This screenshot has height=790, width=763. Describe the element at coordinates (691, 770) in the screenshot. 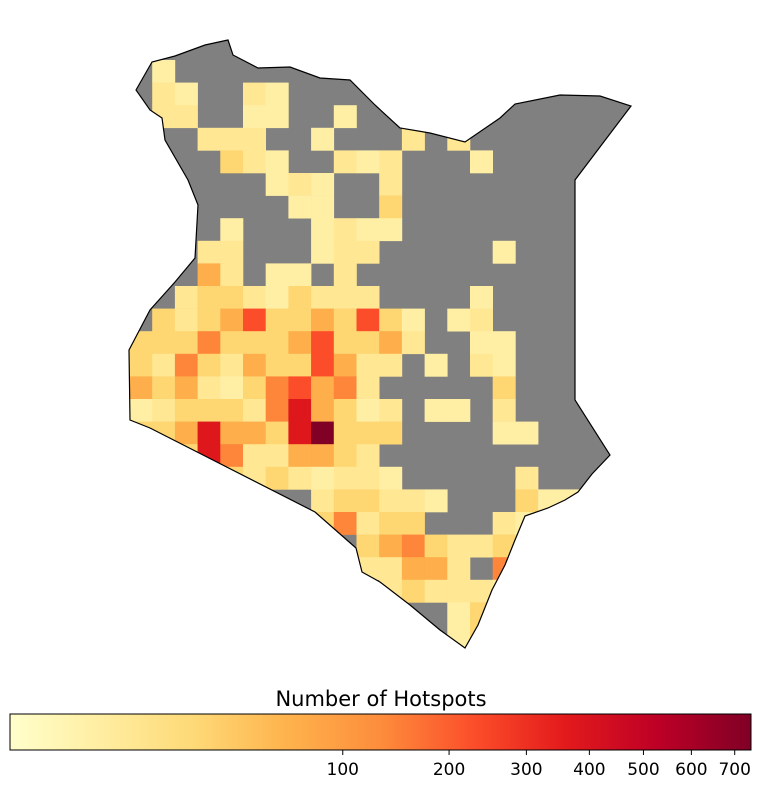

I see `colorbar-tick-label: 600` at that location.